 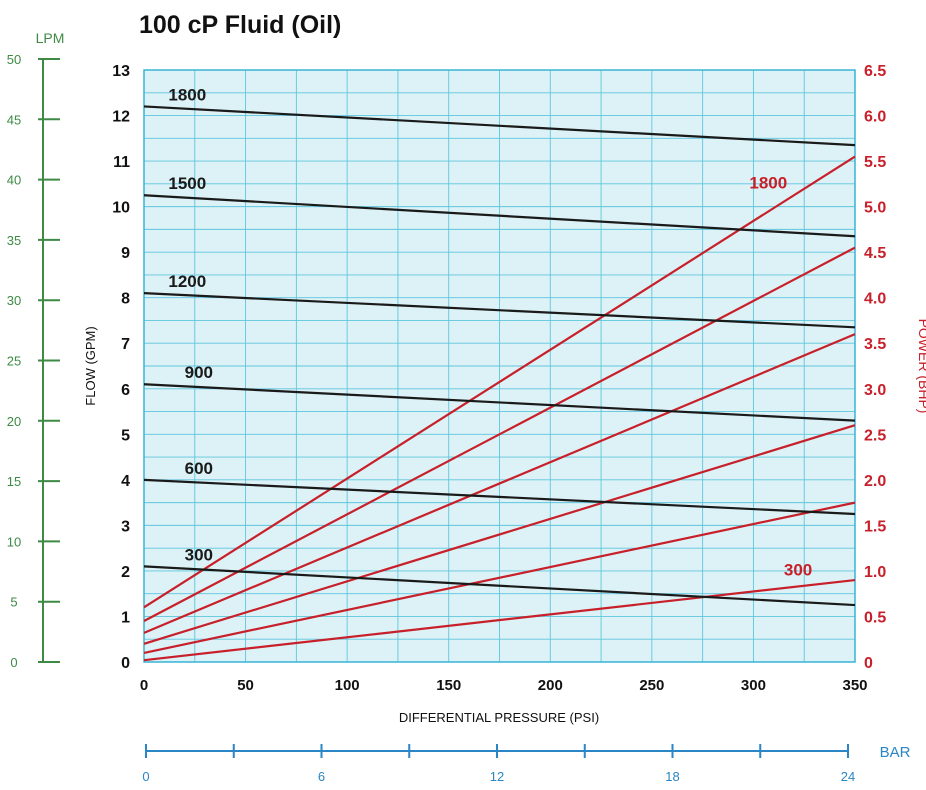 What do you see at coordinates (14, 361) in the screenshot?
I see `lpm-tick-label: 25` at bounding box center [14, 361].